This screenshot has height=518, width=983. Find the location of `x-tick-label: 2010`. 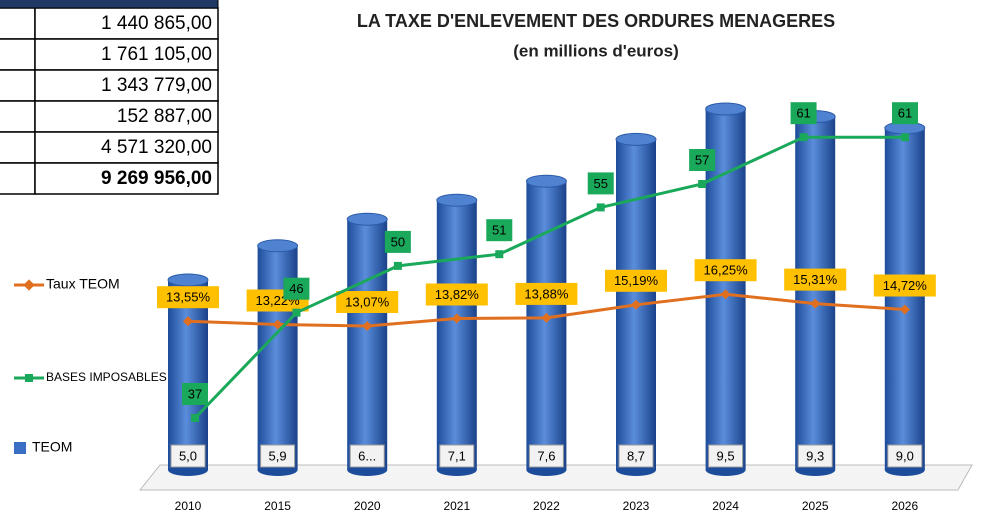

x-tick-label: 2010 is located at coordinates (188, 506).